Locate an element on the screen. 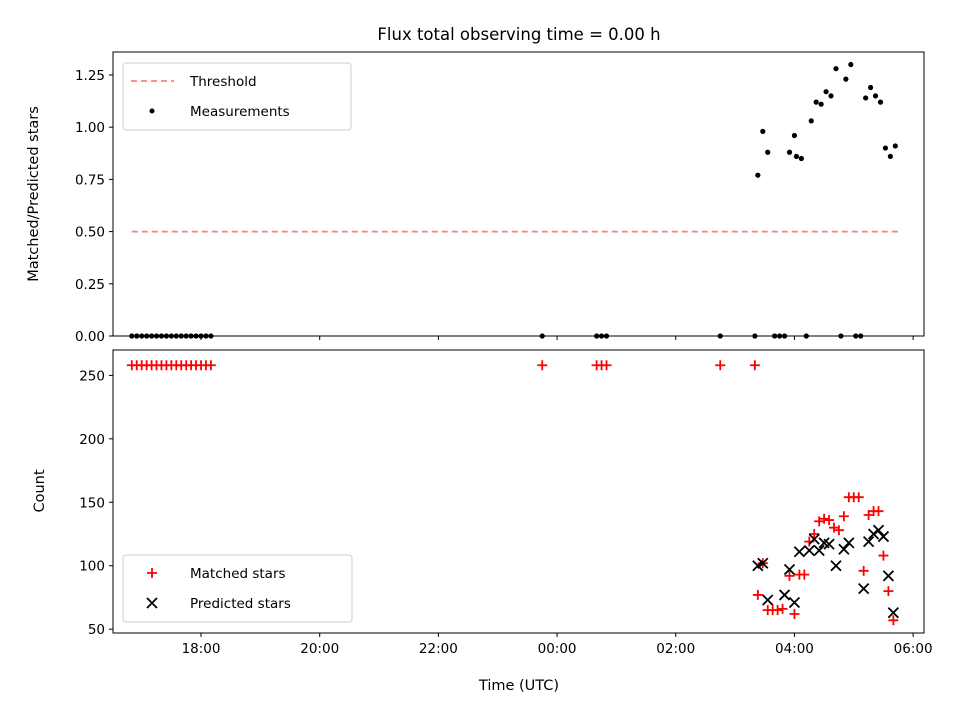  x-tick-label: 20:00 is located at coordinates (319, 649).